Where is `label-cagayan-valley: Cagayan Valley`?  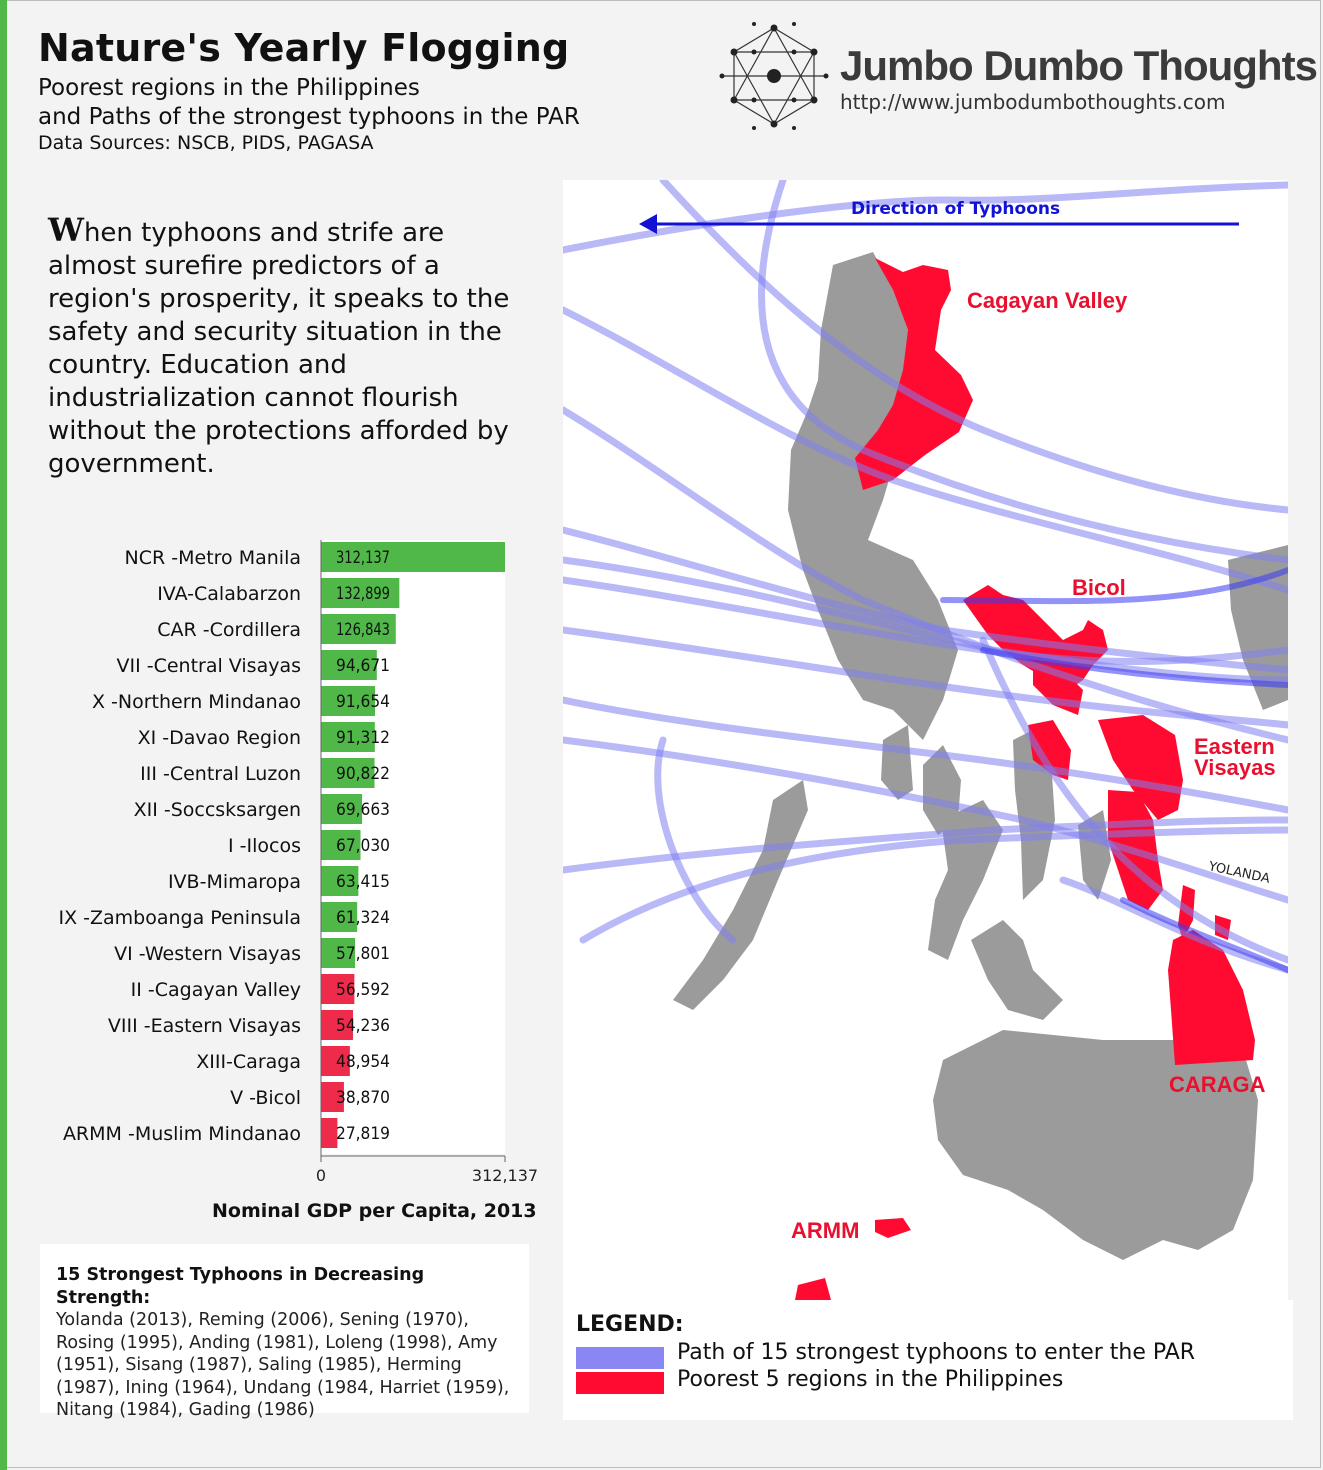
label-cagayan-valley: Cagayan Valley is located at coordinates (1047, 300).